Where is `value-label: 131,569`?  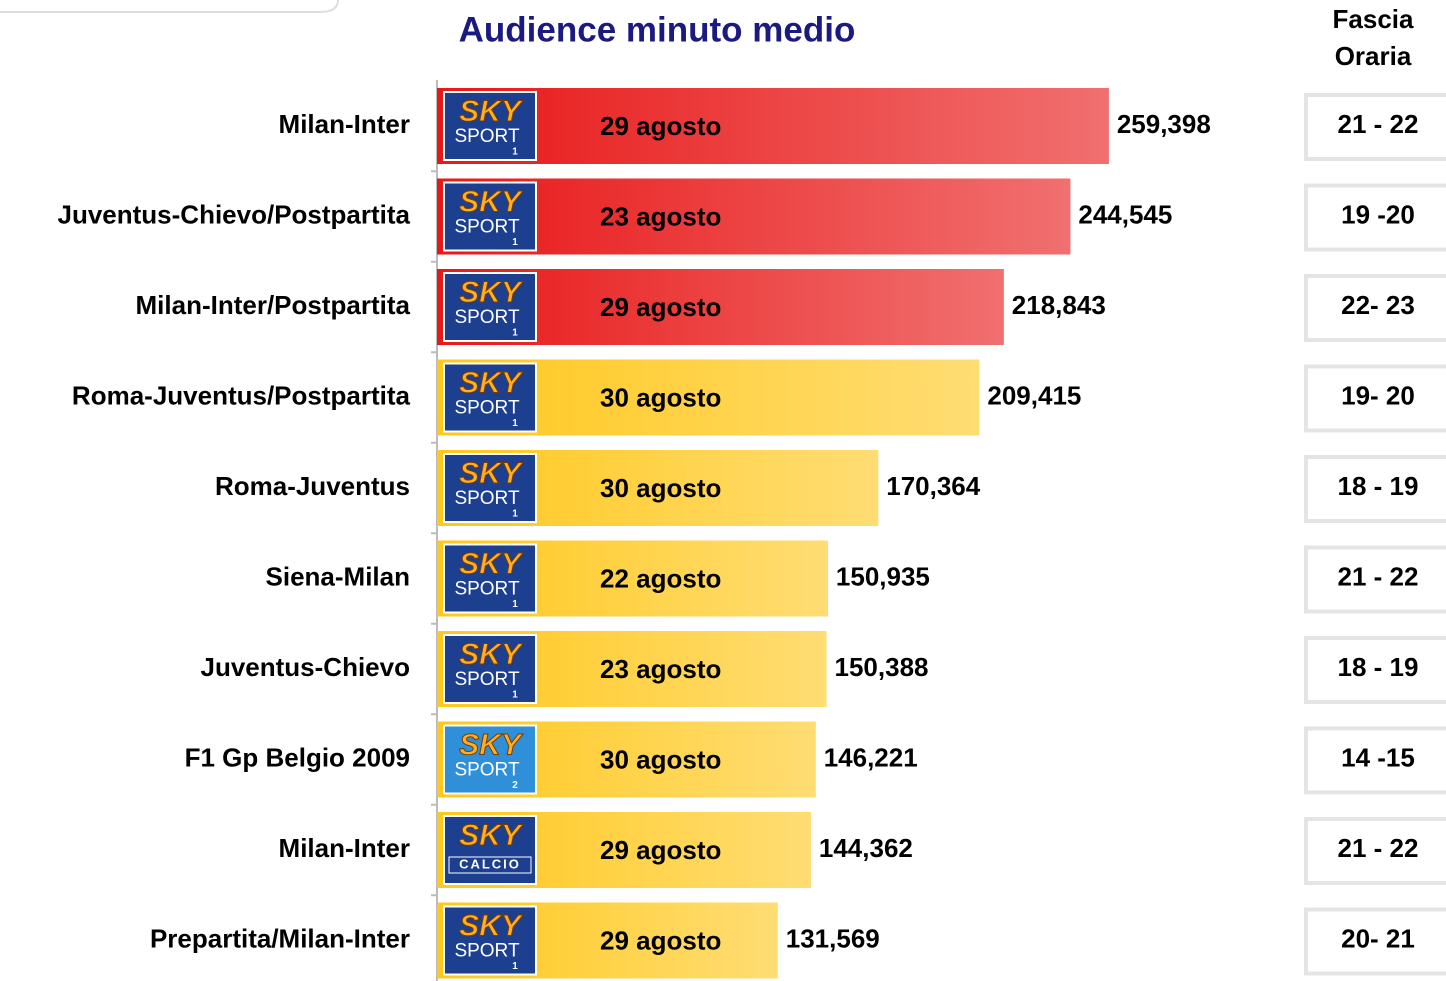 value-label: 131,569 is located at coordinates (833, 938).